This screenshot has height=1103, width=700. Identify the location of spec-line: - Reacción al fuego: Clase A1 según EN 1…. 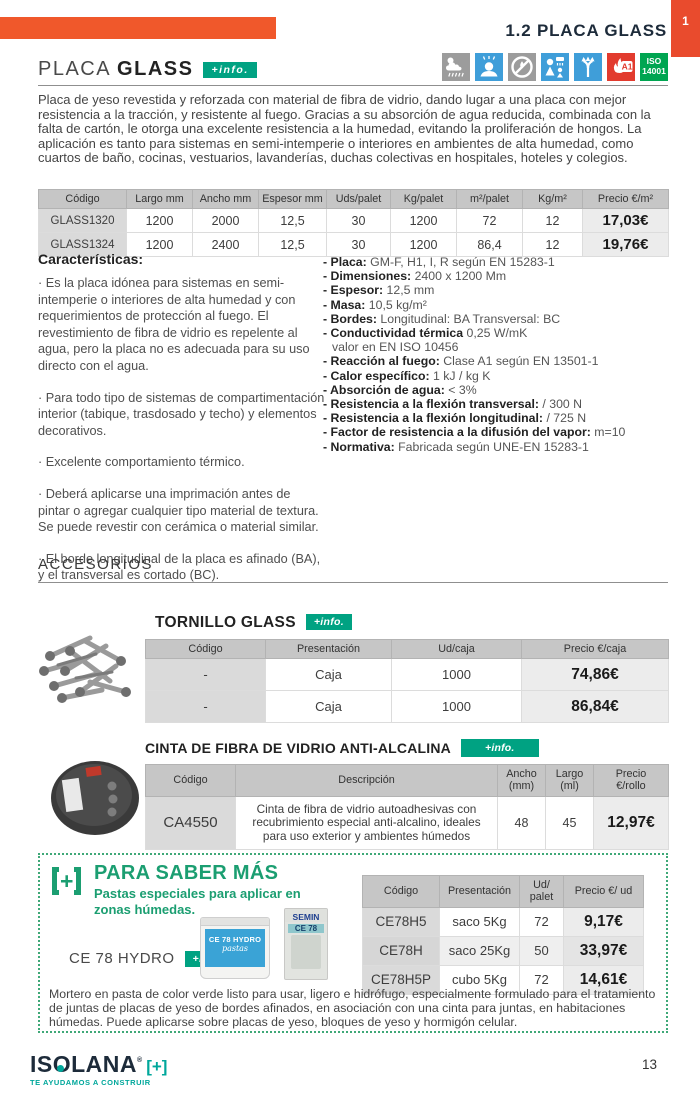
(461, 361).